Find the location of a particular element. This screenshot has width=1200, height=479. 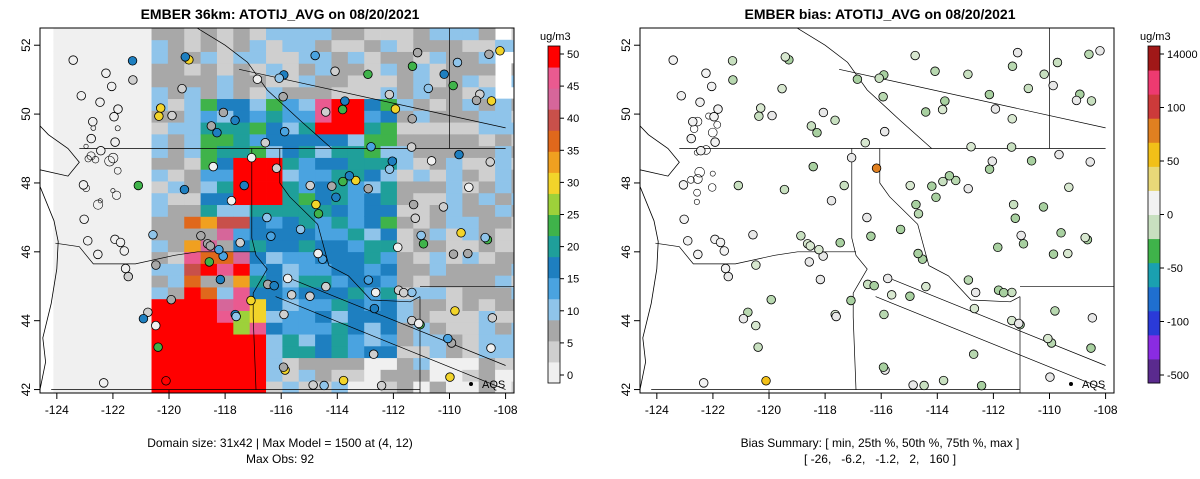

model-aqs-label: AQS is located at coordinates (493, 385).